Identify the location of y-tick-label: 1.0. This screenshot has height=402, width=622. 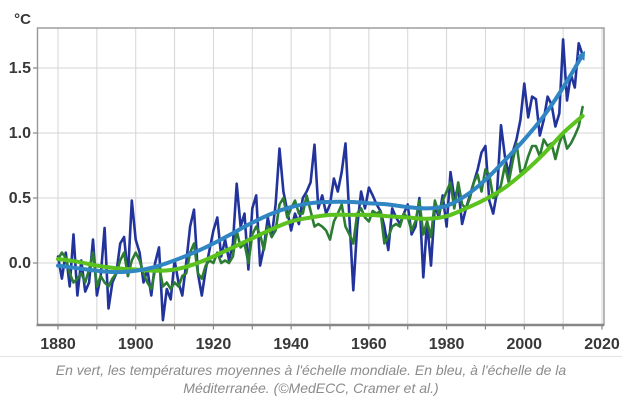
(20, 133).